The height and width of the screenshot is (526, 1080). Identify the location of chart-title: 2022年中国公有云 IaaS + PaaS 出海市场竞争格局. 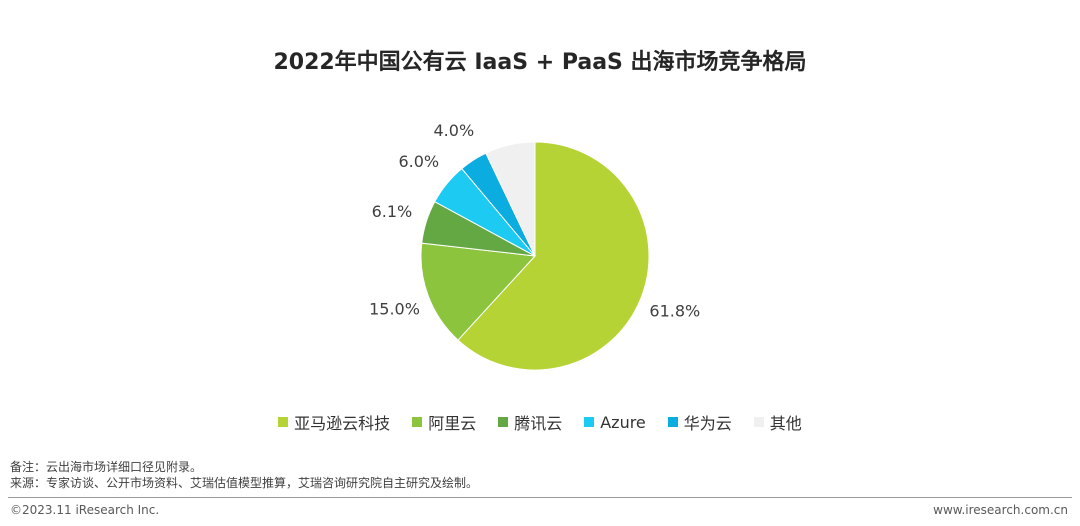
(540, 62).